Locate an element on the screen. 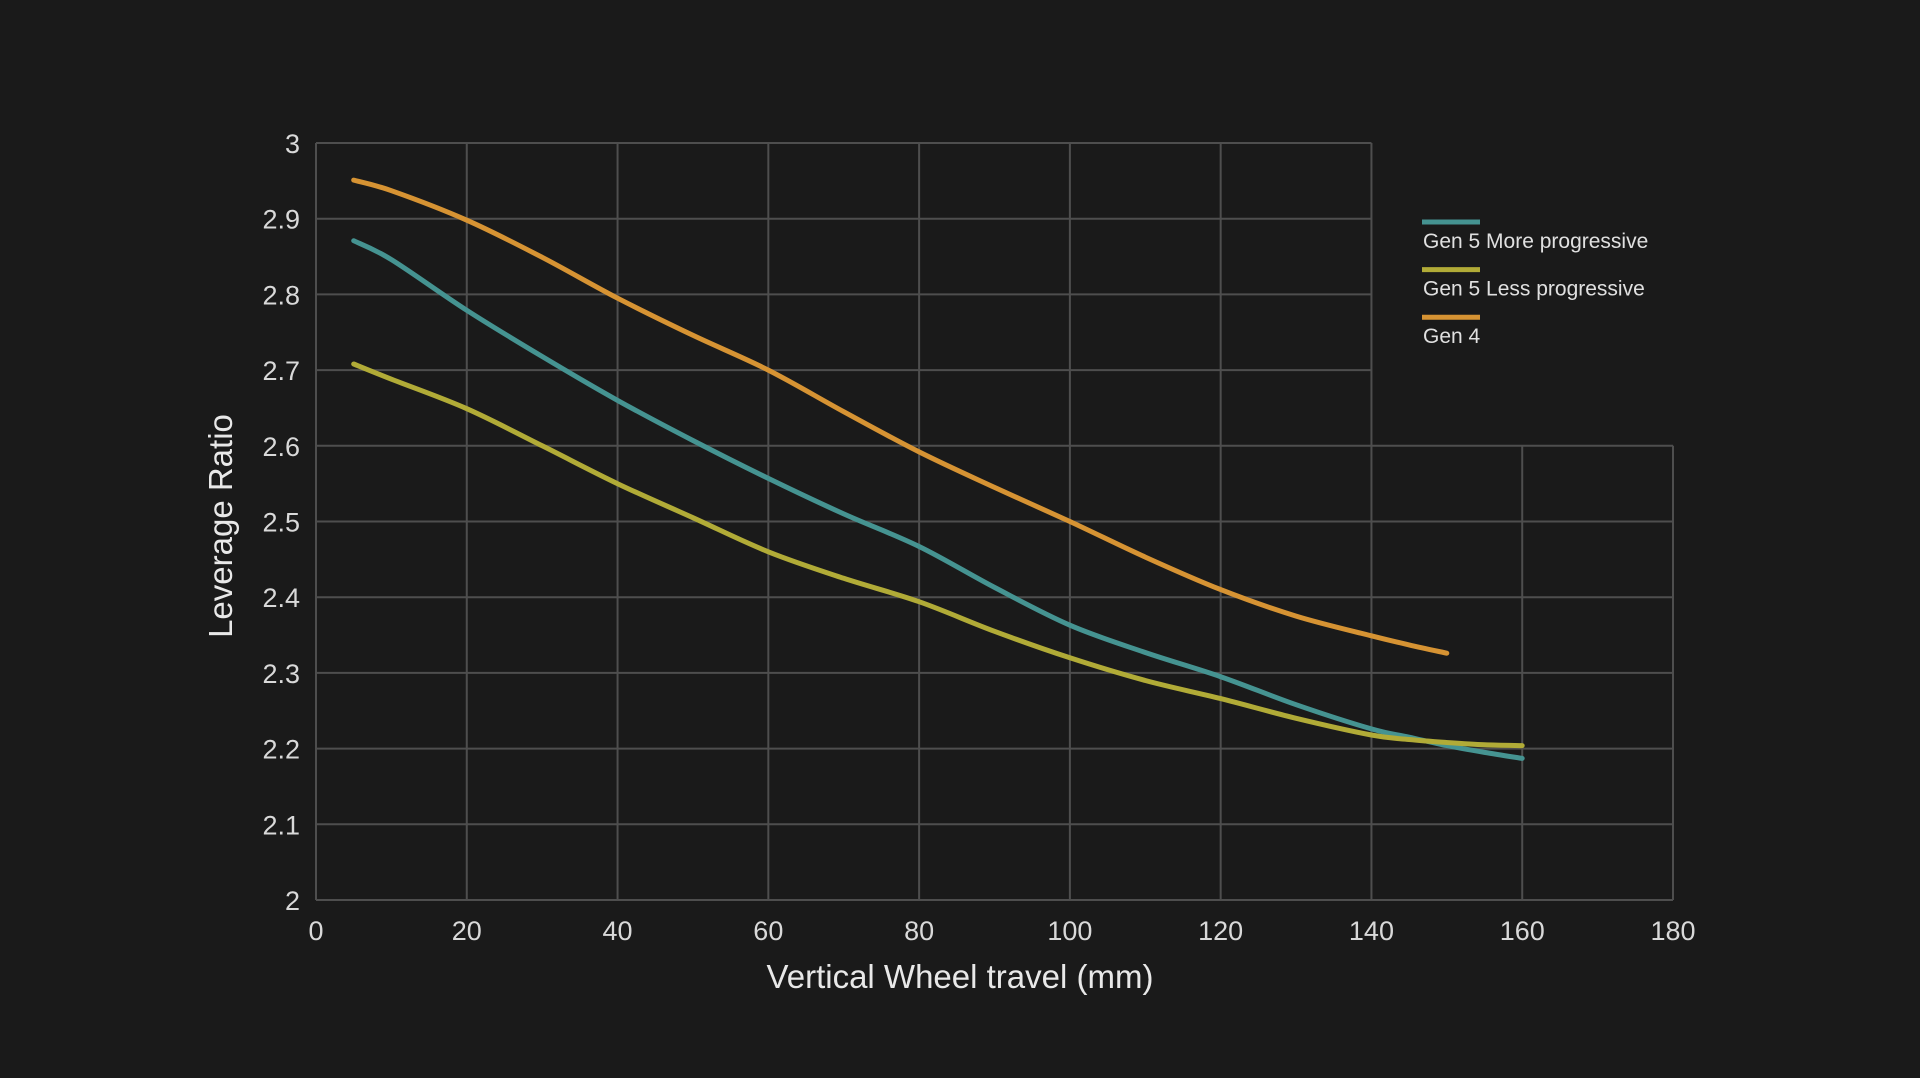 This screenshot has width=1920, height=1078. legend-label: Gen 4 is located at coordinates (1452, 336).